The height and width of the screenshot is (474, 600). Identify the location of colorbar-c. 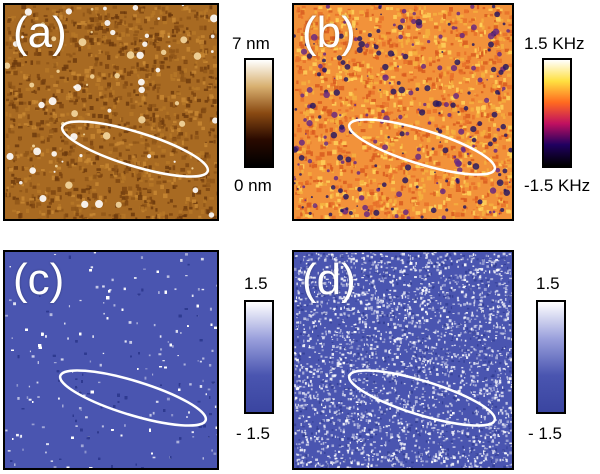
(259, 357).